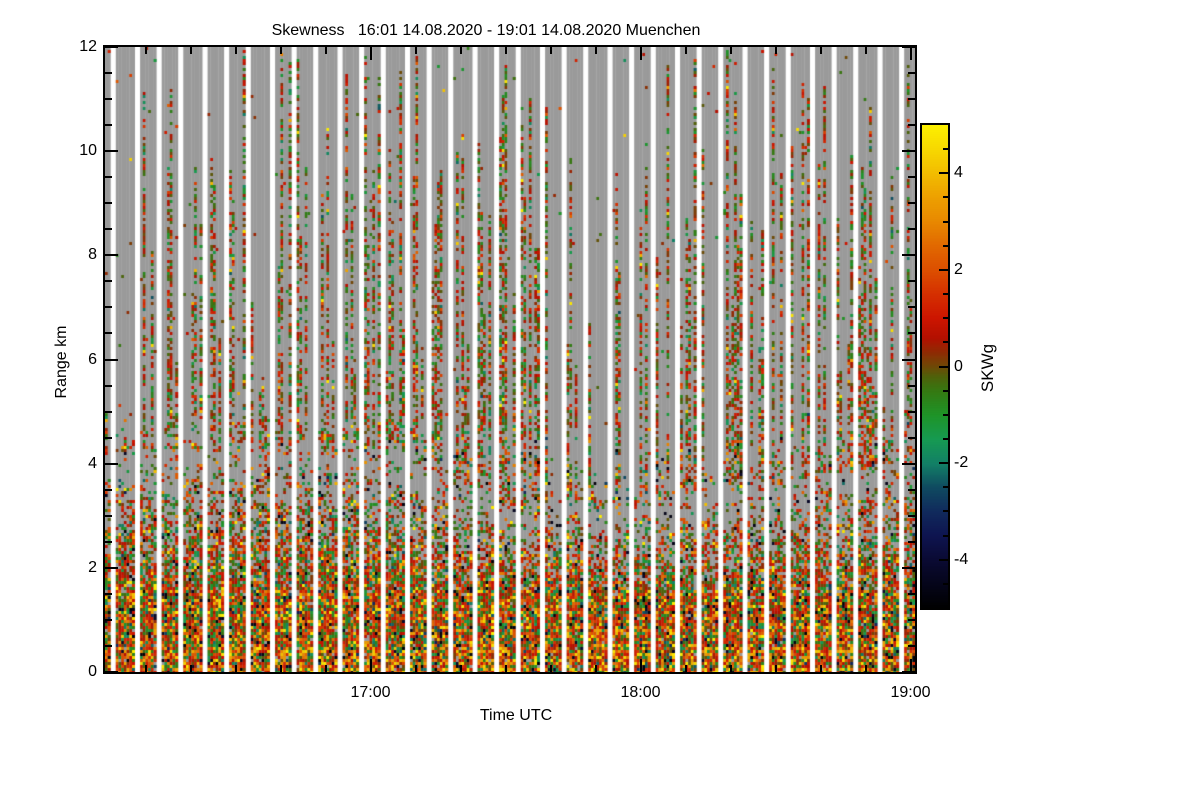 The image size is (1200, 800). I want to click on y-tick-label: 4, so click(92, 463).